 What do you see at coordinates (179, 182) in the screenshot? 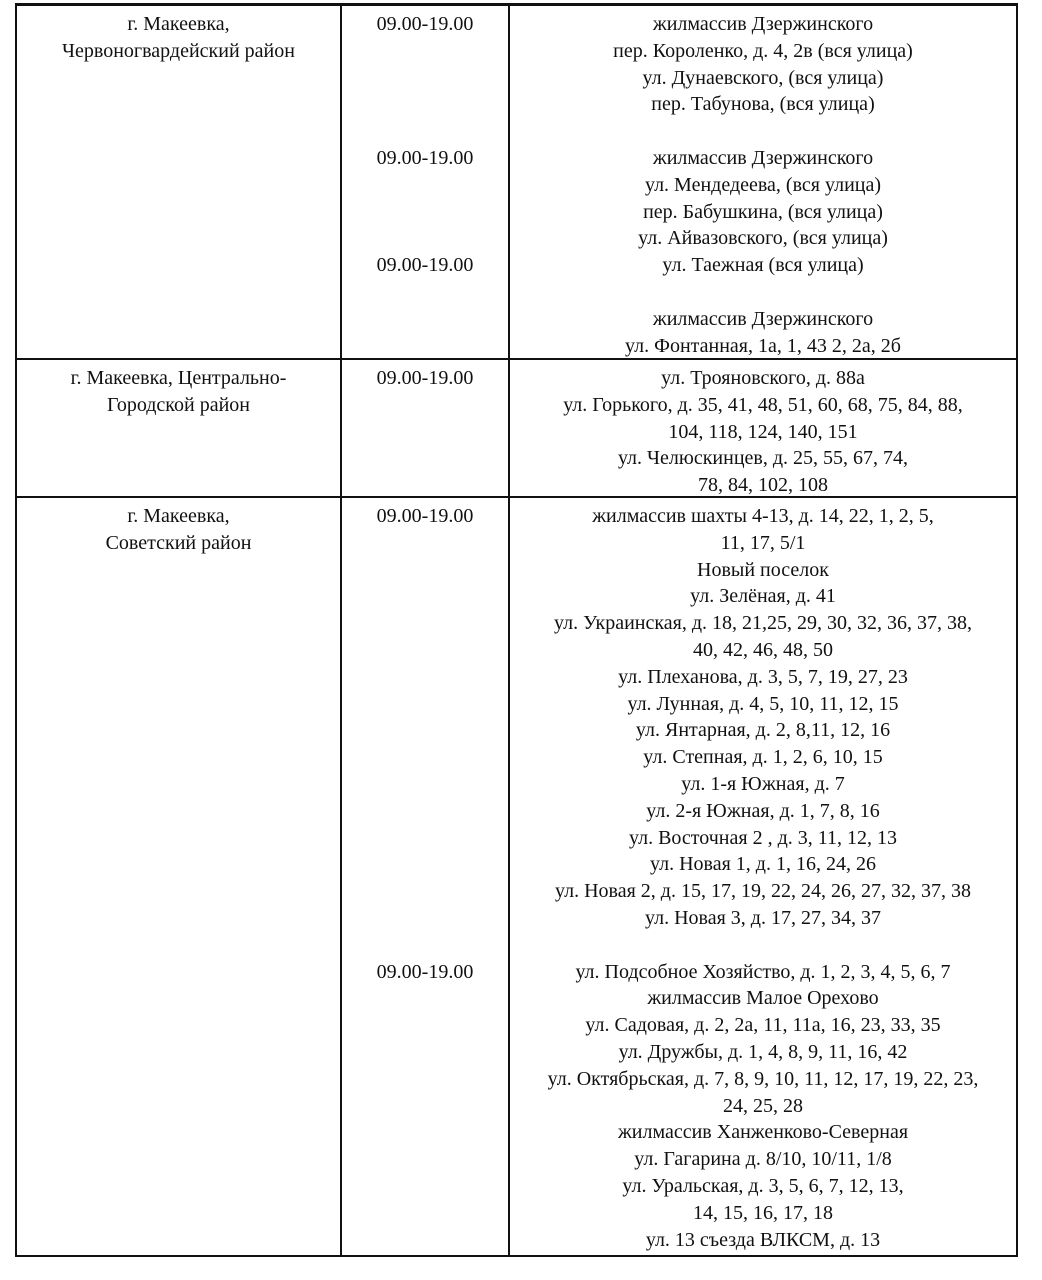
I see `district-cell: г. Макеевка, Червоногвардейский район` at bounding box center [179, 182].